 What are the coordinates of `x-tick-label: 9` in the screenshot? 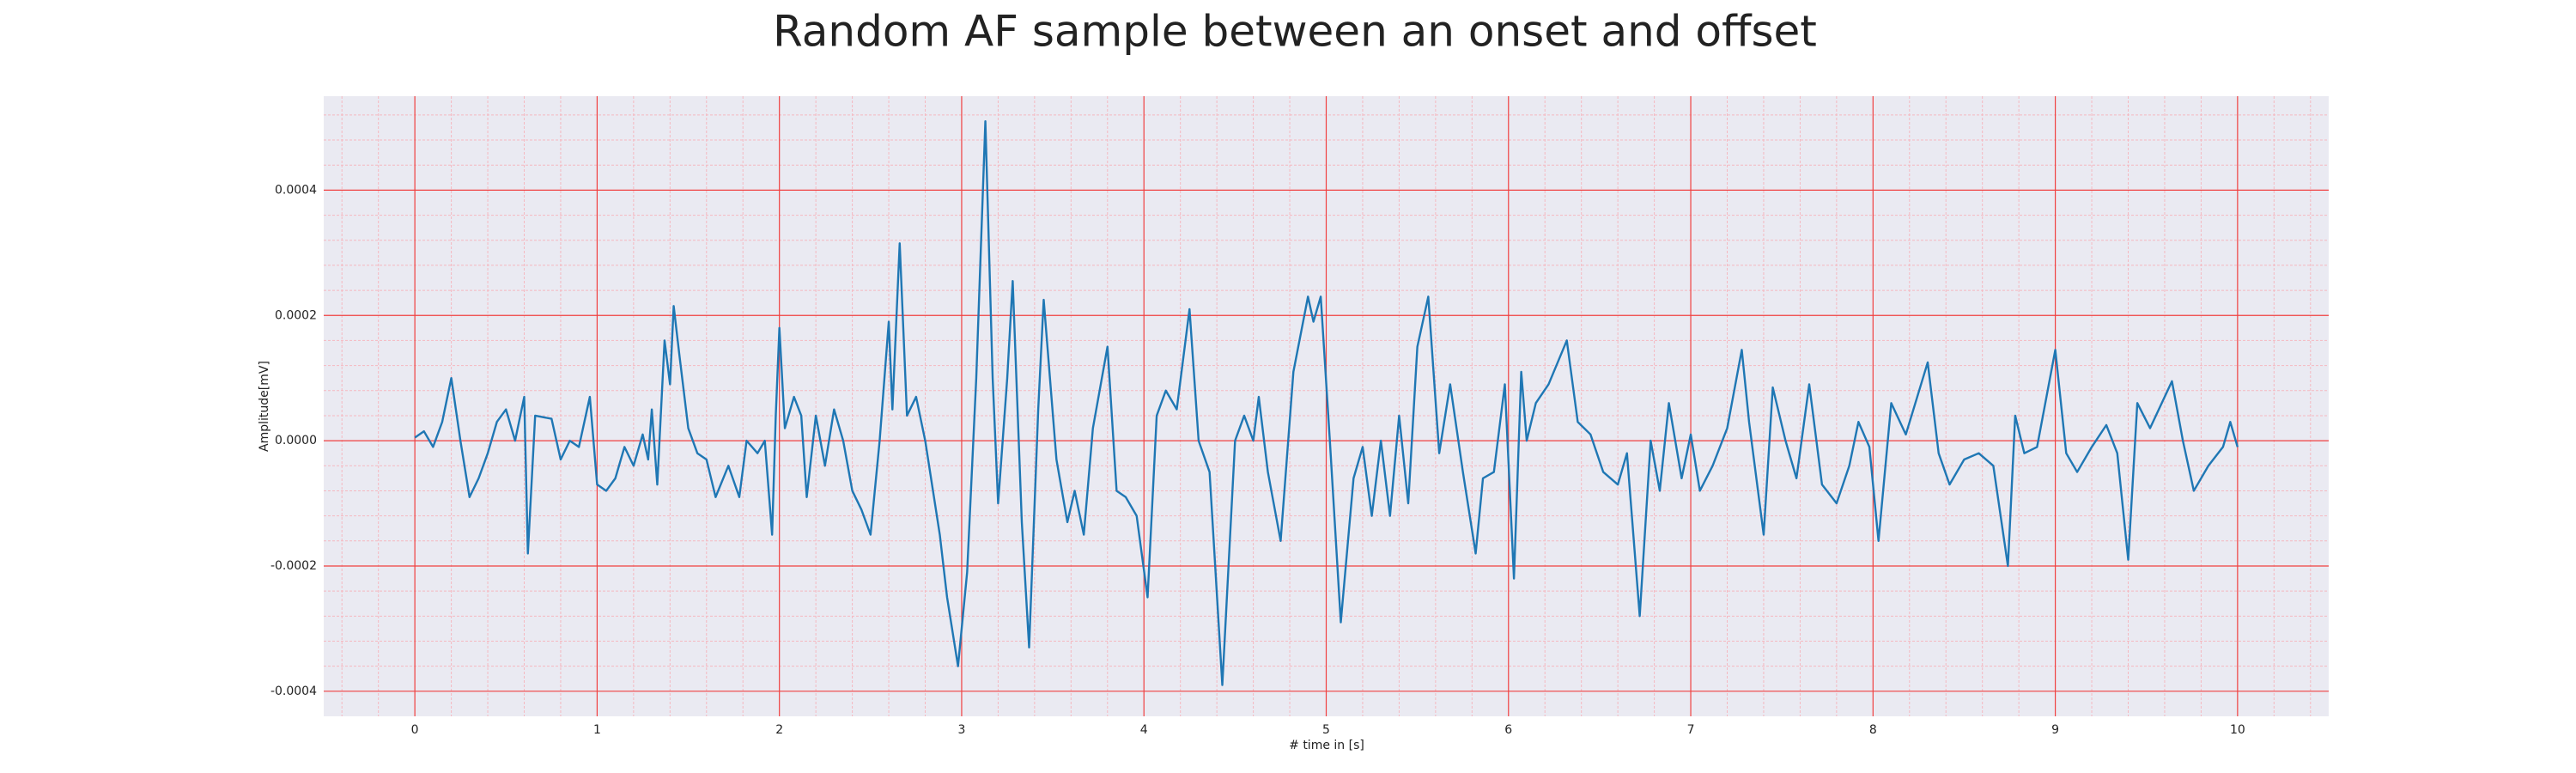 It's located at (2055, 730).